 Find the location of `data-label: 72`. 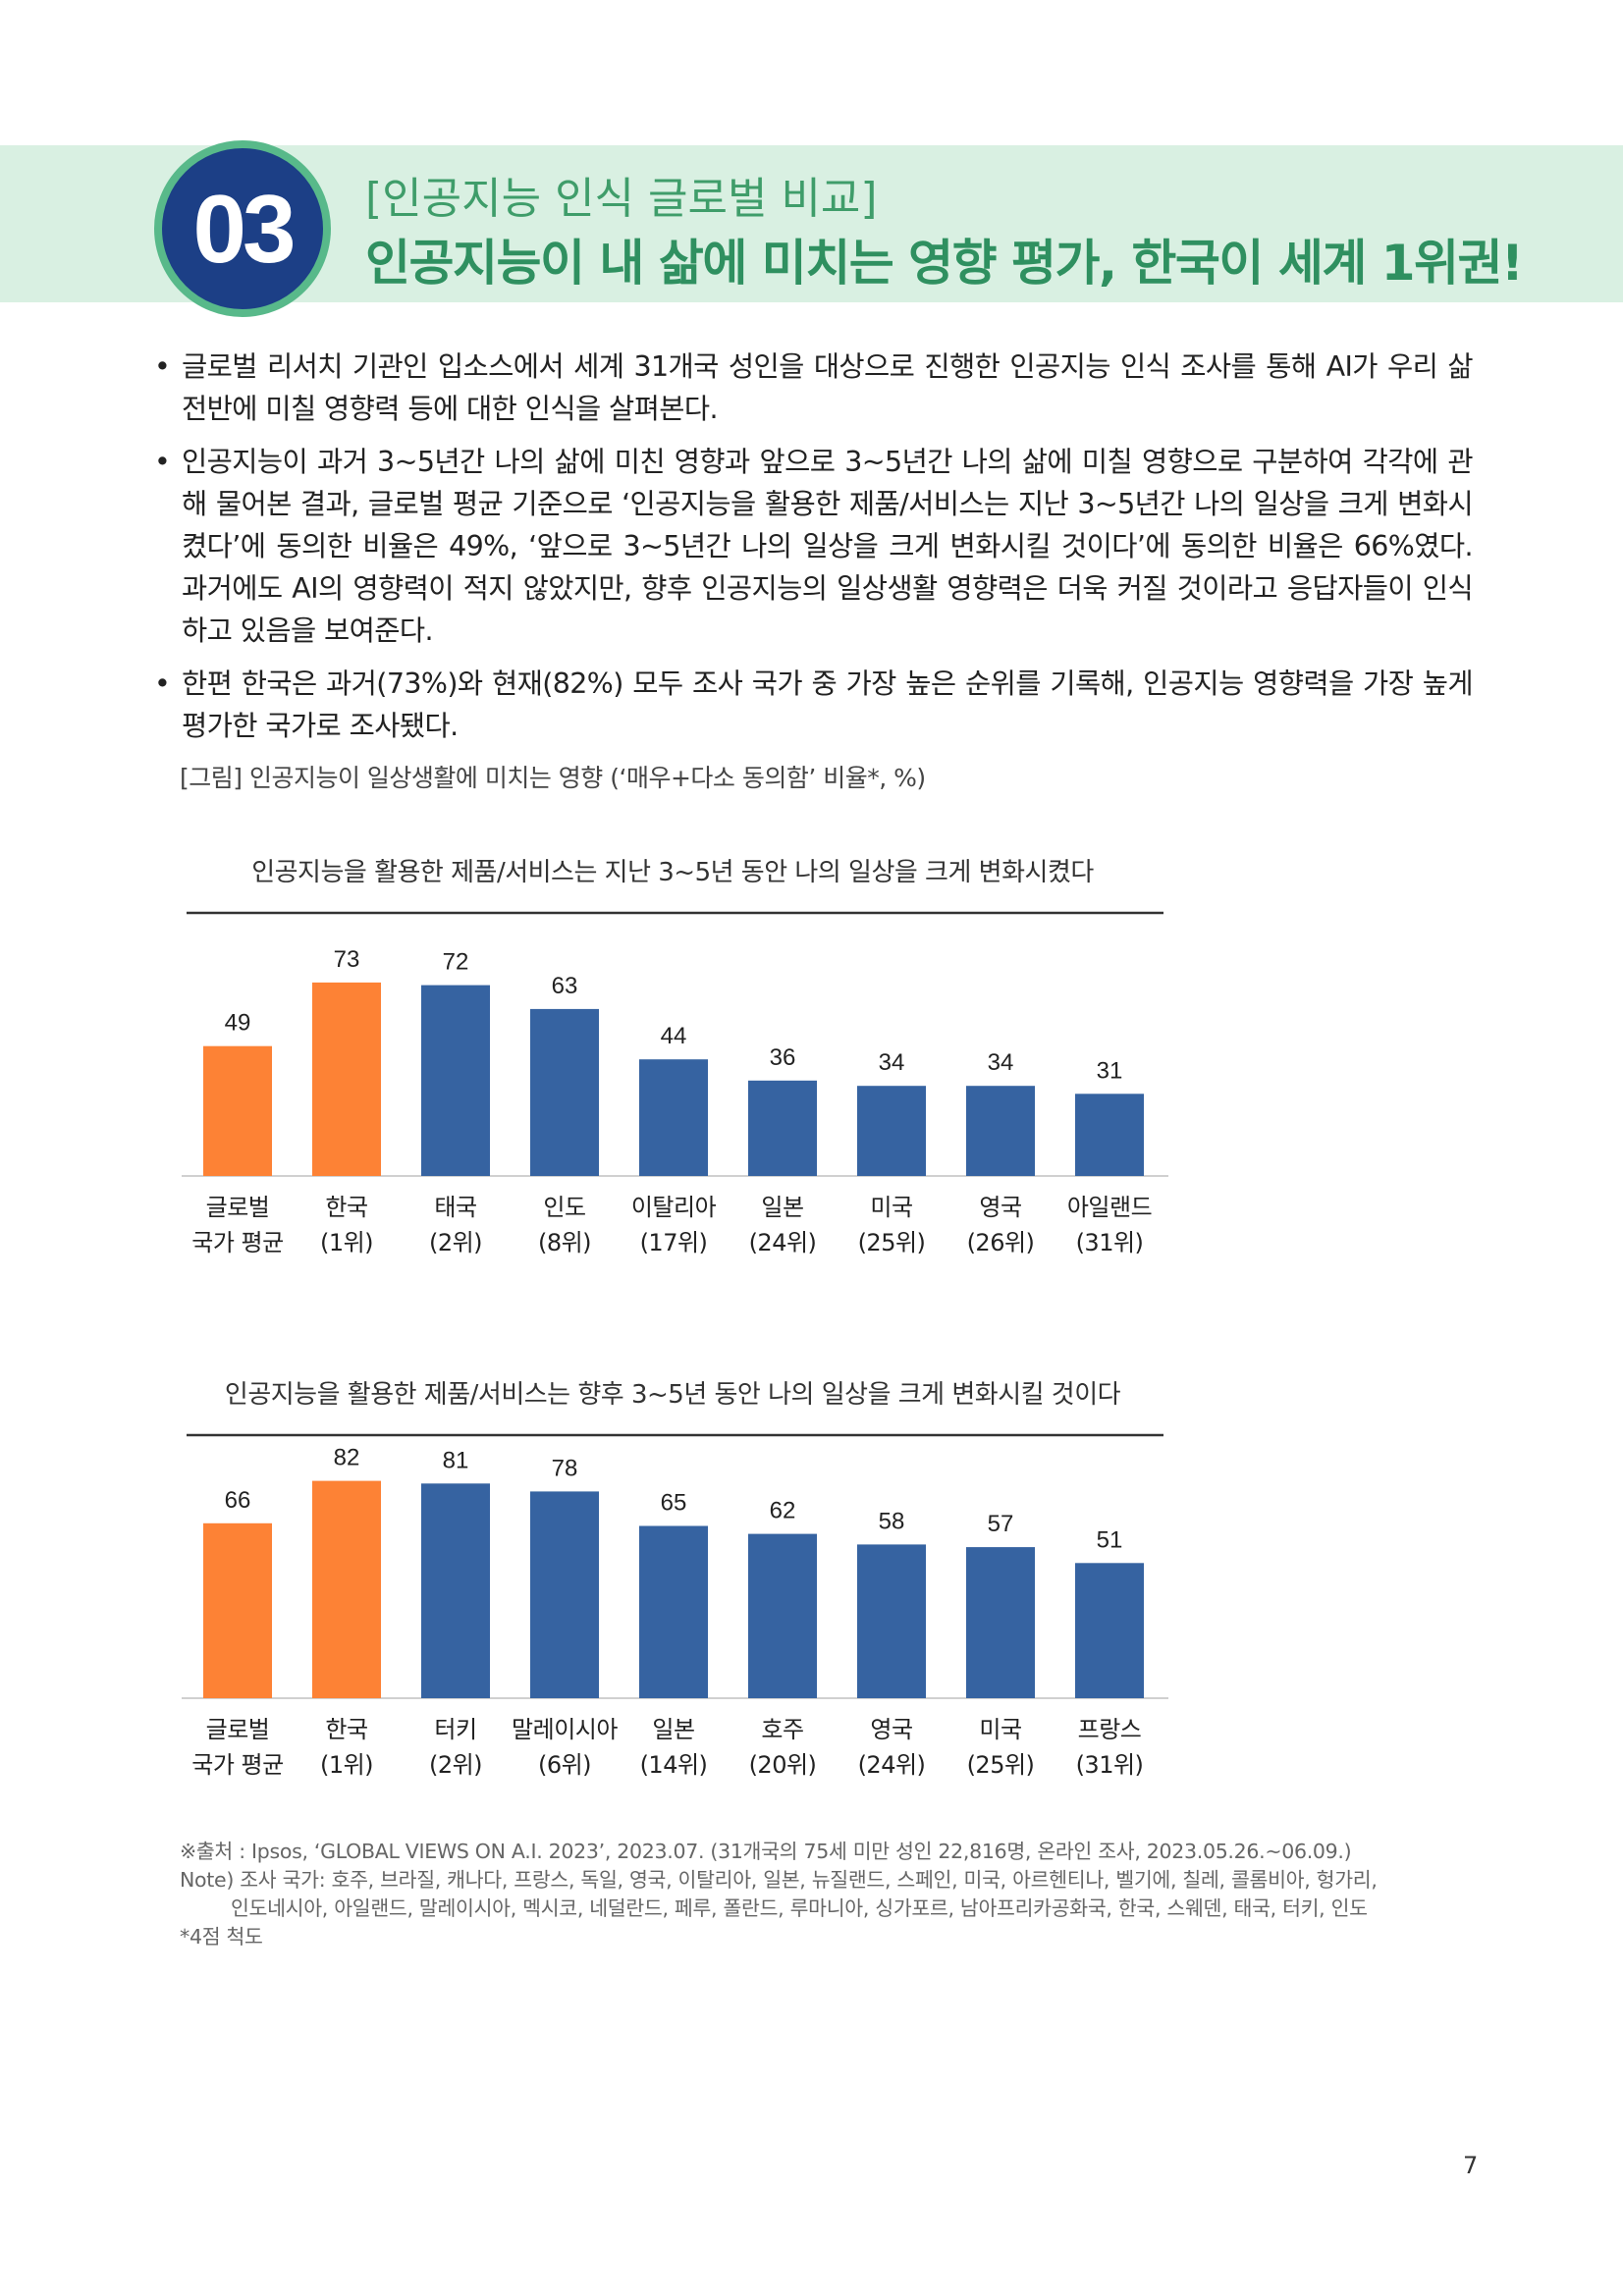

data-label: 72 is located at coordinates (456, 963).